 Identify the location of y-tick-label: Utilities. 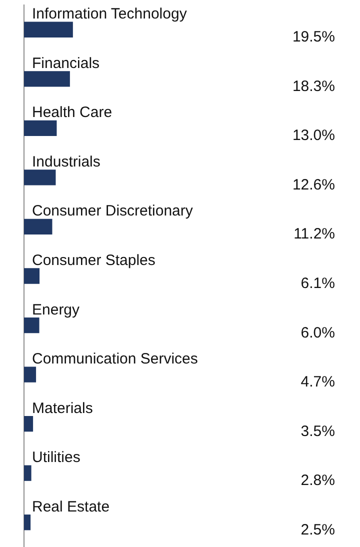
(56, 457).